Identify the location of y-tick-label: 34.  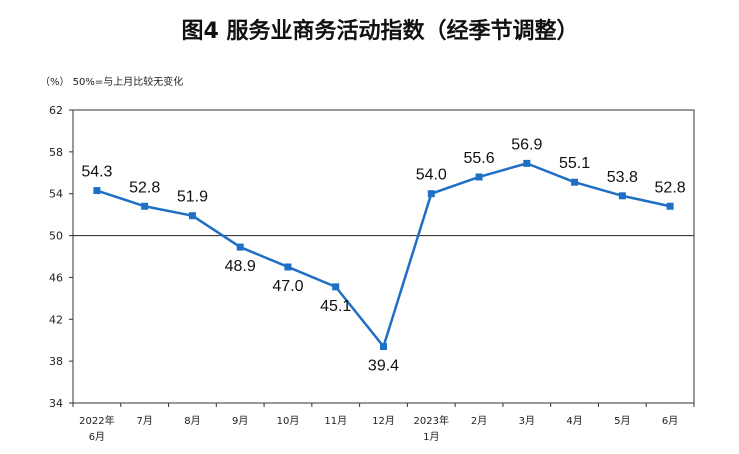
(56, 403).